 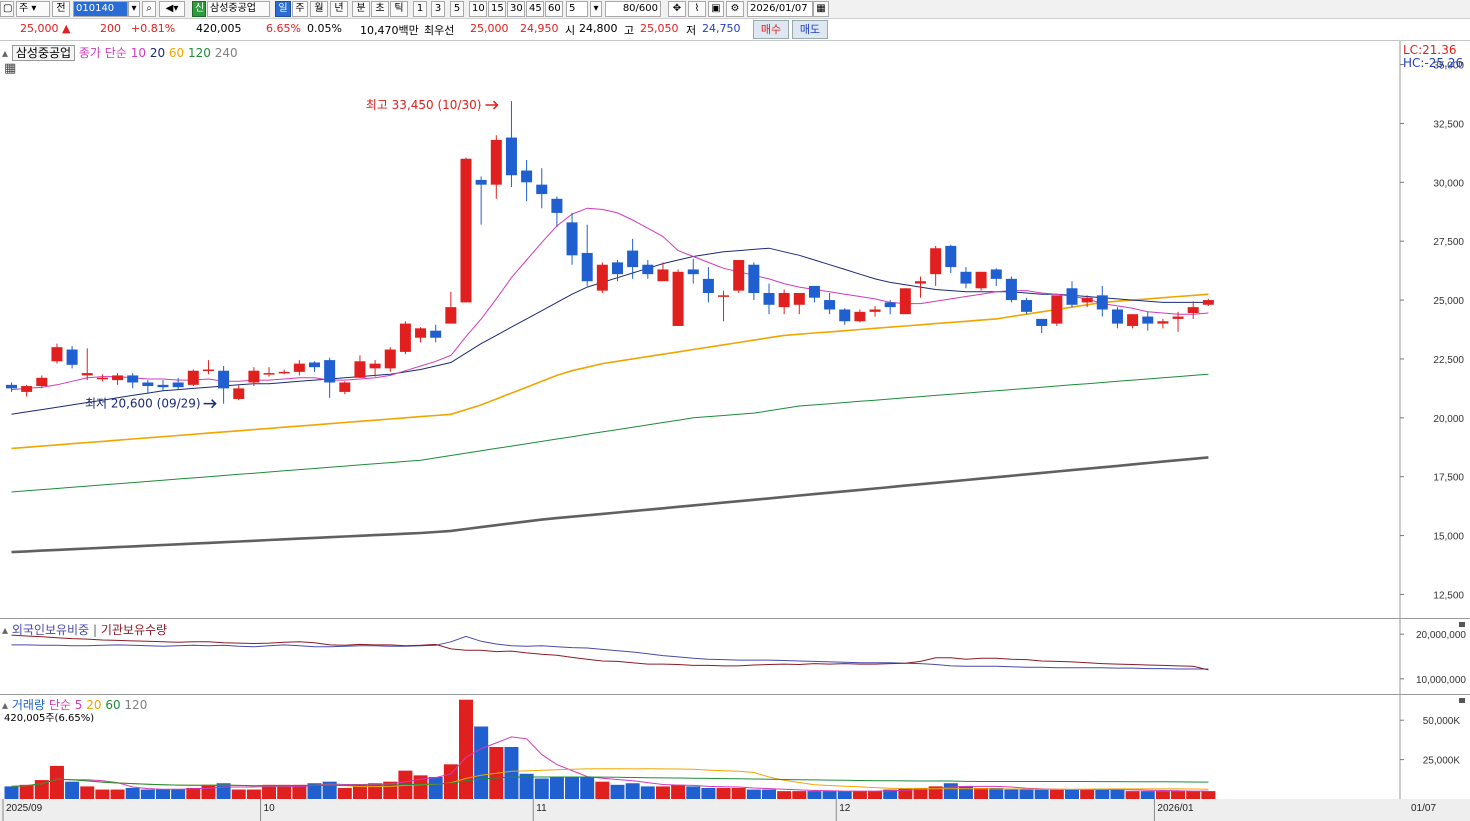 What do you see at coordinates (610, 505) in the screenshot?
I see `ma240-line` at bounding box center [610, 505].